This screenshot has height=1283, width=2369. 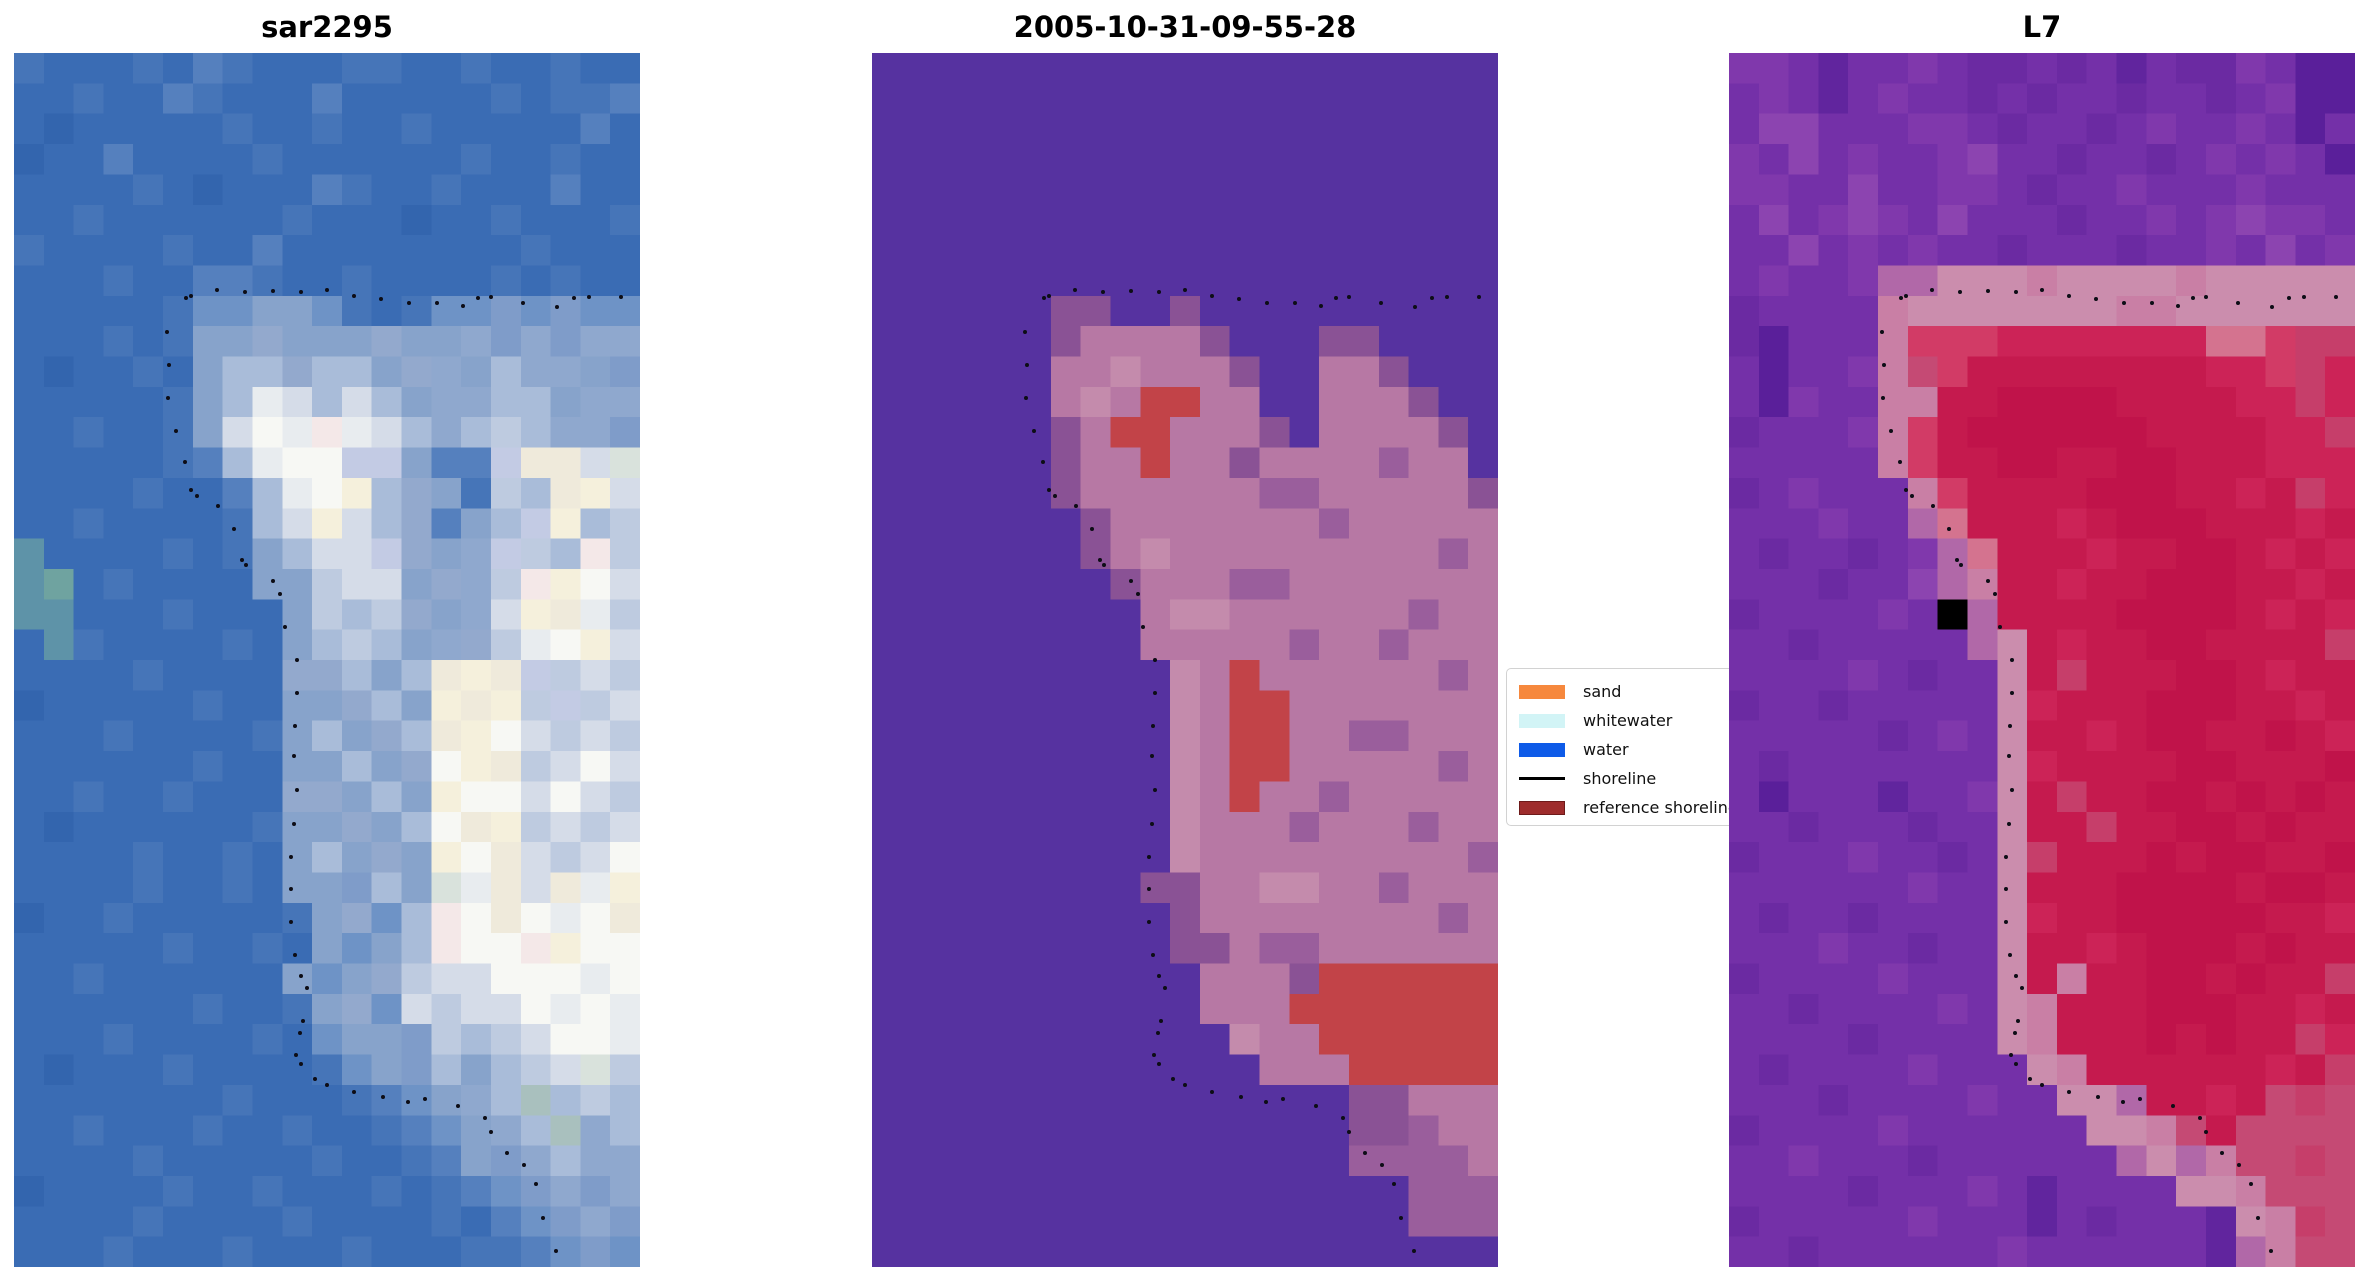 What do you see at coordinates (1542, 807) in the screenshot?
I see `reference-shore-swatch` at bounding box center [1542, 807].